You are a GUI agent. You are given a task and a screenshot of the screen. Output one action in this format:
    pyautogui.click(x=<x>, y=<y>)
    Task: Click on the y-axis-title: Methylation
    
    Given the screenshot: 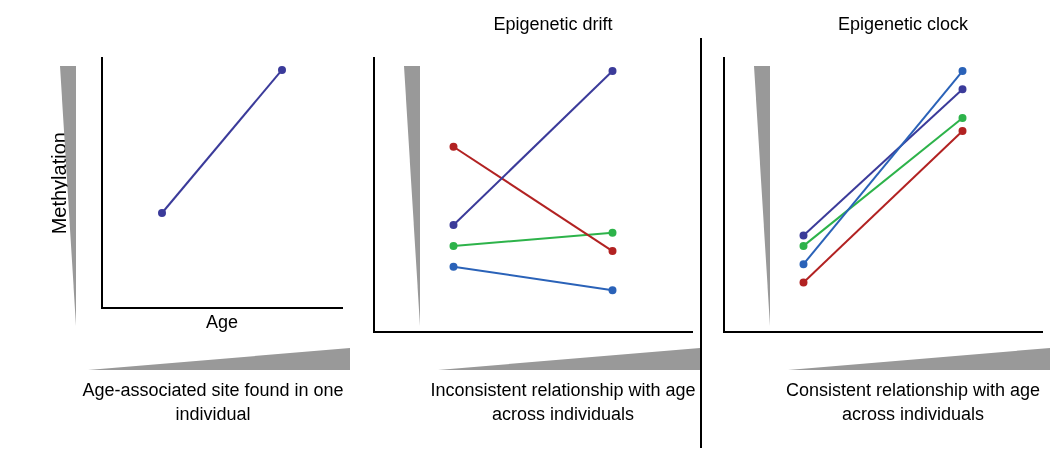 What is the action you would take?
    pyautogui.click(x=58, y=183)
    